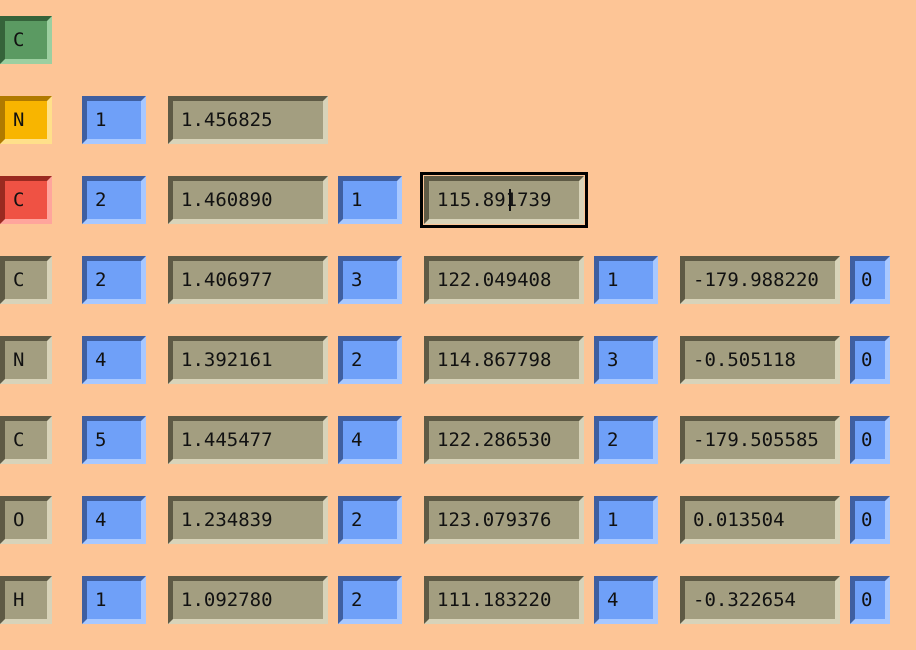 This screenshot has height=650, width=916. What do you see at coordinates (504, 200) in the screenshot?
I see `bond-angle-field: 115.891739` at bounding box center [504, 200].